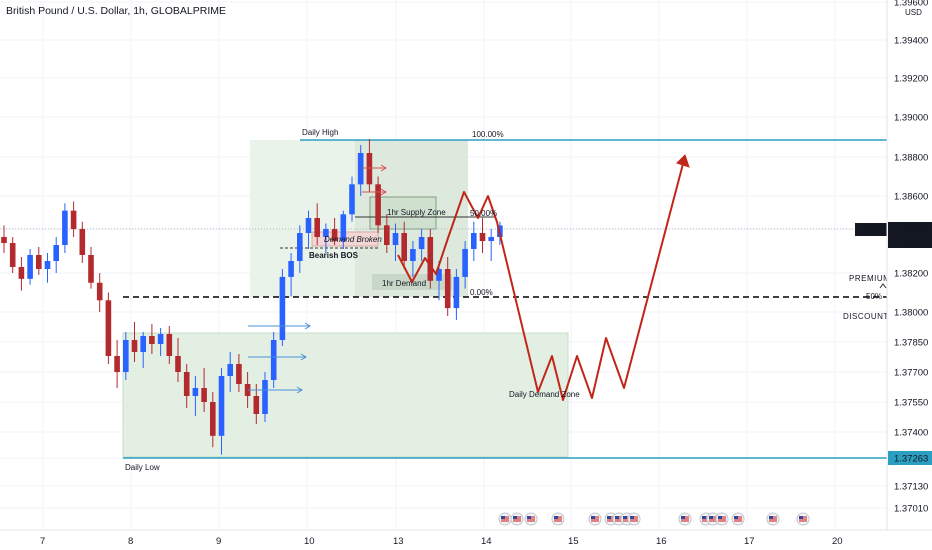 This screenshot has width=932, height=550. Describe the element at coordinates (911, 79) in the screenshot. I see `price-tick-label: 1.39200` at that location.